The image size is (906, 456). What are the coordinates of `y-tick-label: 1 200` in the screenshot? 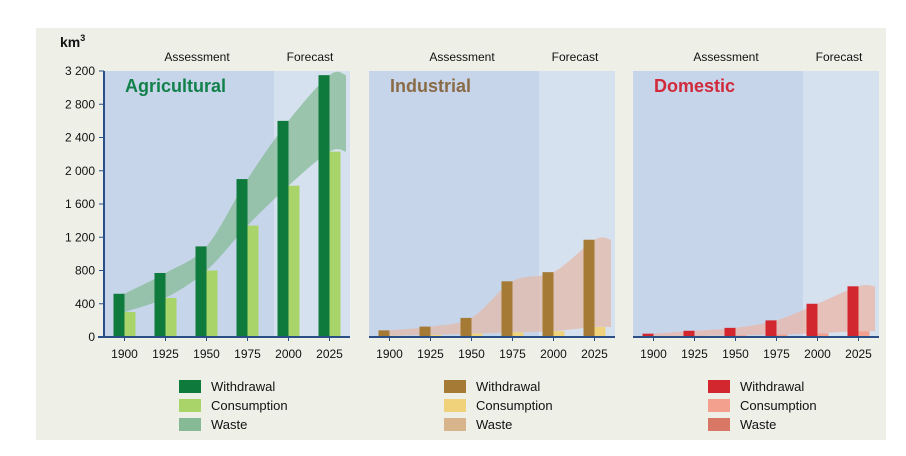 It's located at (80, 237).